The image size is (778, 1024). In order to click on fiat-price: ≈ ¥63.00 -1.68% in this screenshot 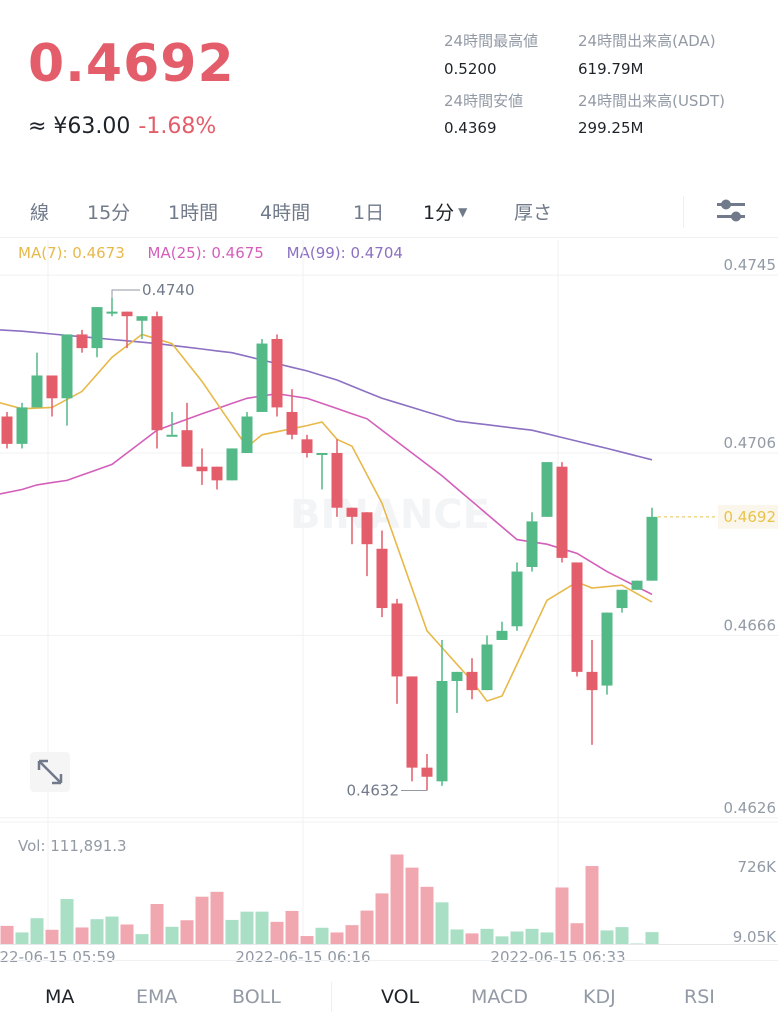, I will do `click(122, 126)`.